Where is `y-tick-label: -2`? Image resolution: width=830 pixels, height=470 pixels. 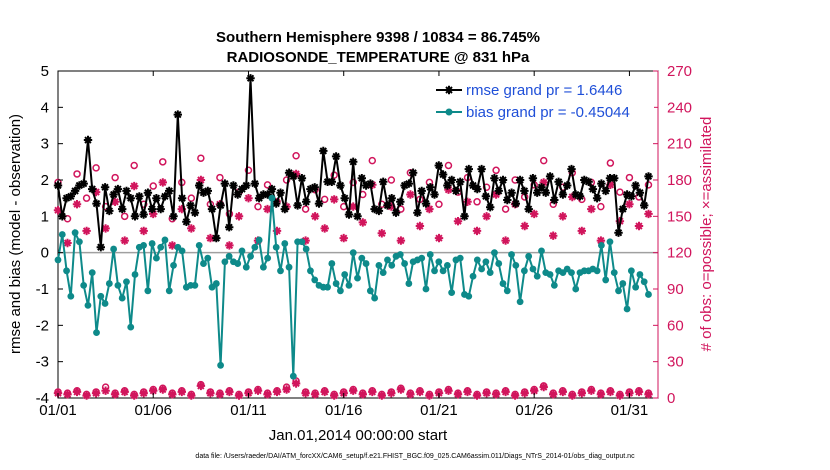 y-tick-label: -2 is located at coordinates (42, 325).